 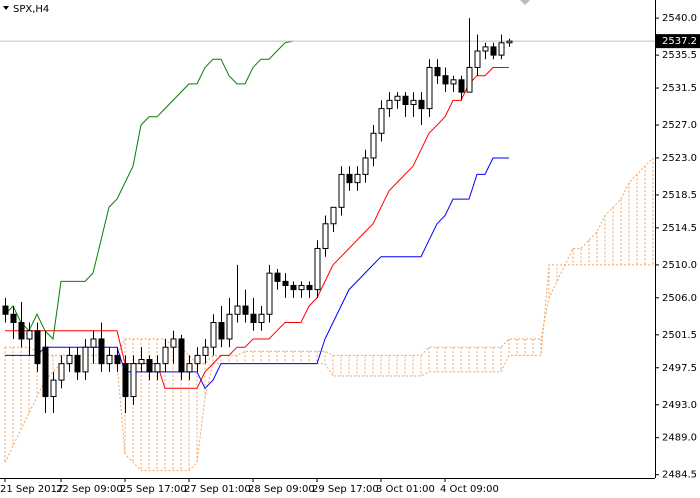 What do you see at coordinates (89, 489) in the screenshot?
I see `x-tick-label: 22 Sep 09:00` at bounding box center [89, 489].